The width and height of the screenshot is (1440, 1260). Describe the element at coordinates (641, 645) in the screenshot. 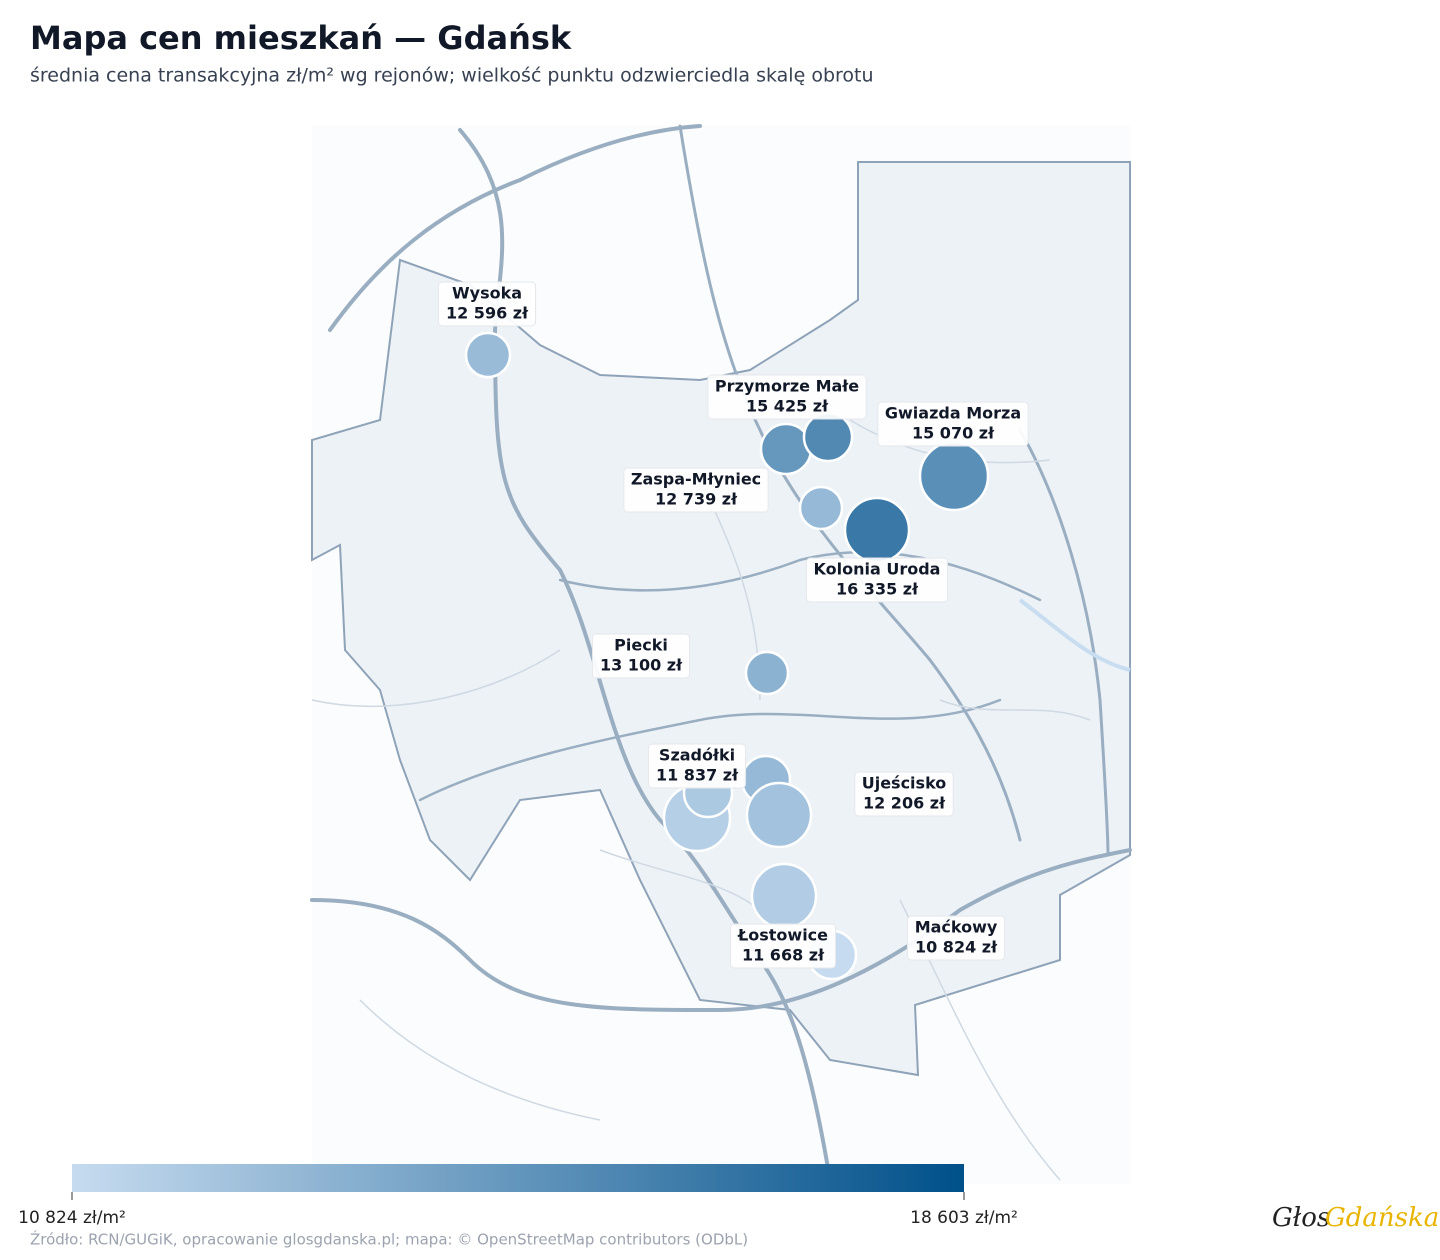

I see `district-name: Piecki` at that location.